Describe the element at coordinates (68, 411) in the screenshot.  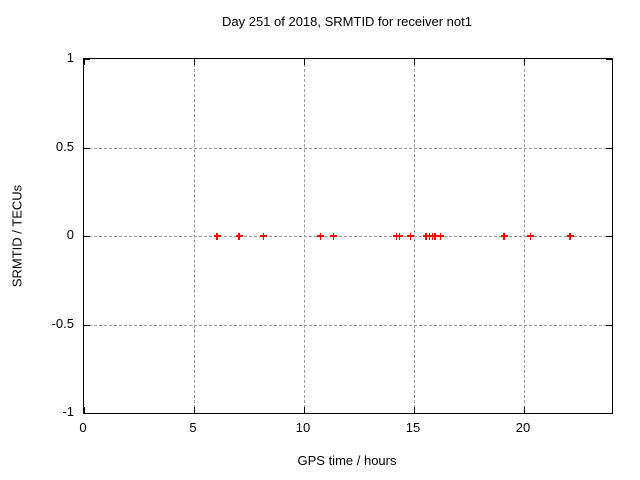
I see `y-tick-label: -1` at that location.